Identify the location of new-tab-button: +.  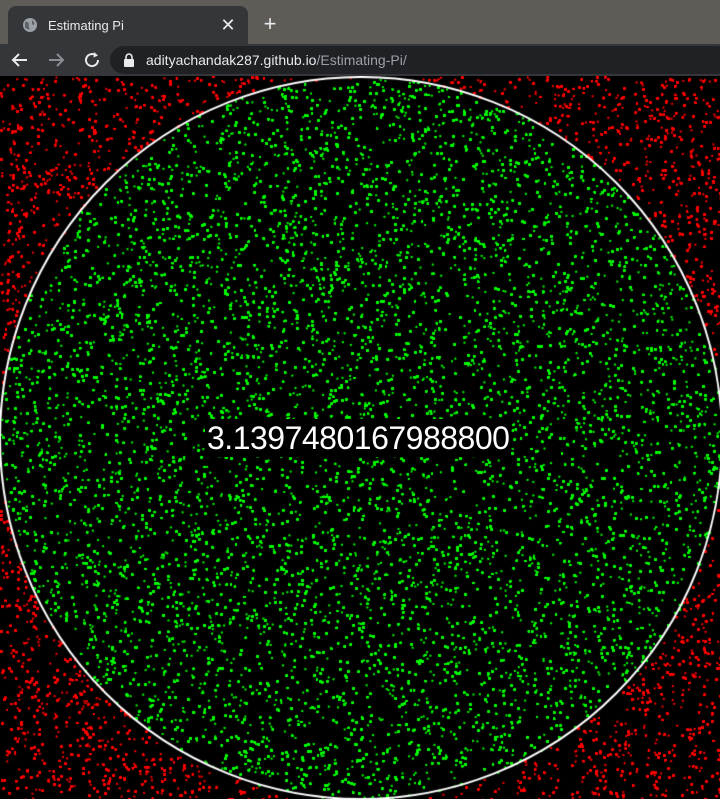
(270, 23).